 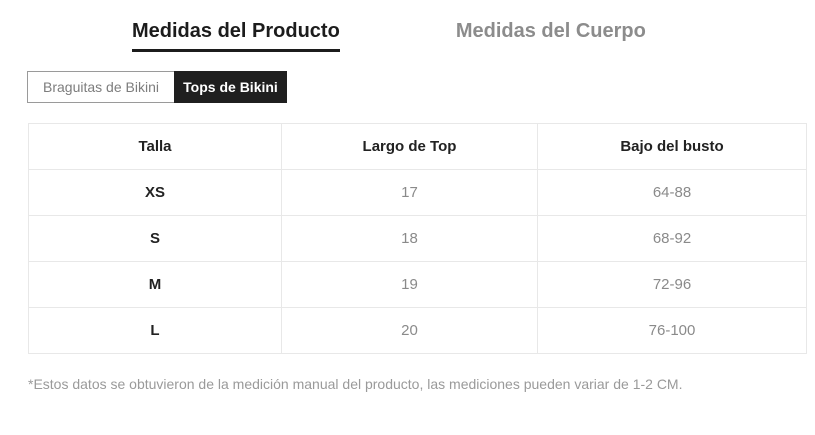 I want to click on underbust-value: 68-92, so click(x=672, y=238).